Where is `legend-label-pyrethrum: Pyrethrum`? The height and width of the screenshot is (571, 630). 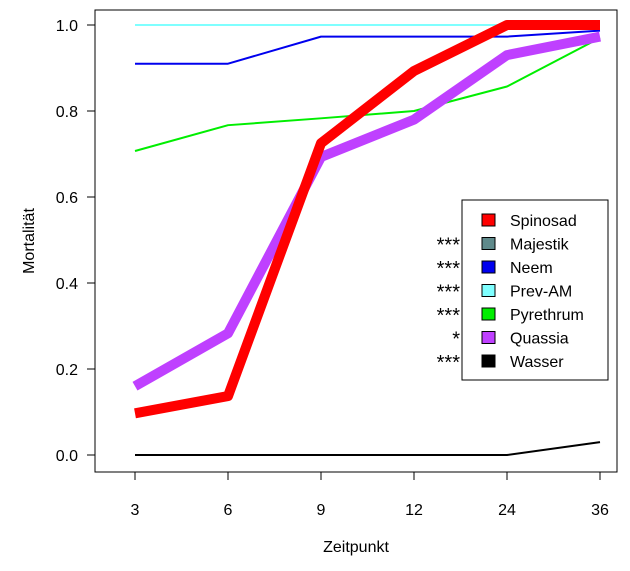 legend-label-pyrethrum: Pyrethrum is located at coordinates (547, 315).